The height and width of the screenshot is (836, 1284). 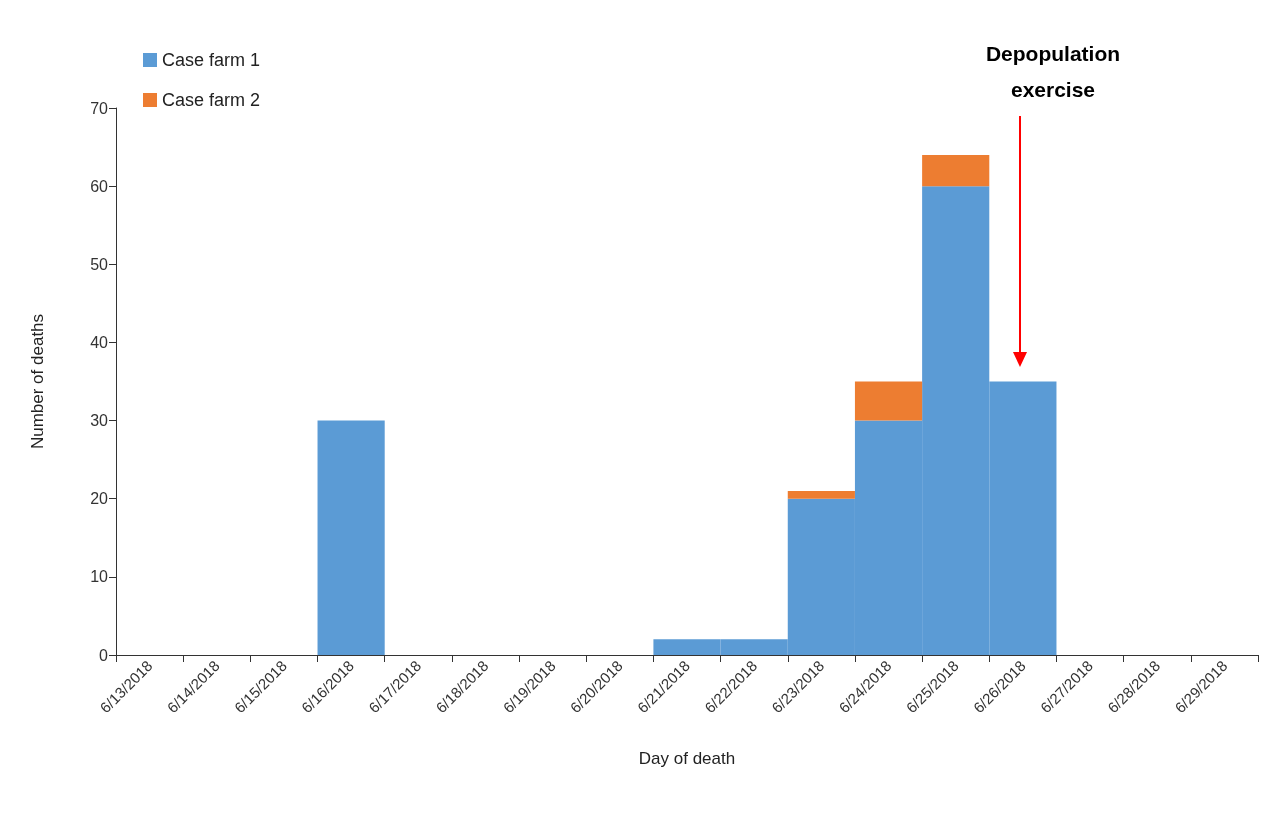 I want to click on y-tick-label: 60, so click(x=99, y=186).